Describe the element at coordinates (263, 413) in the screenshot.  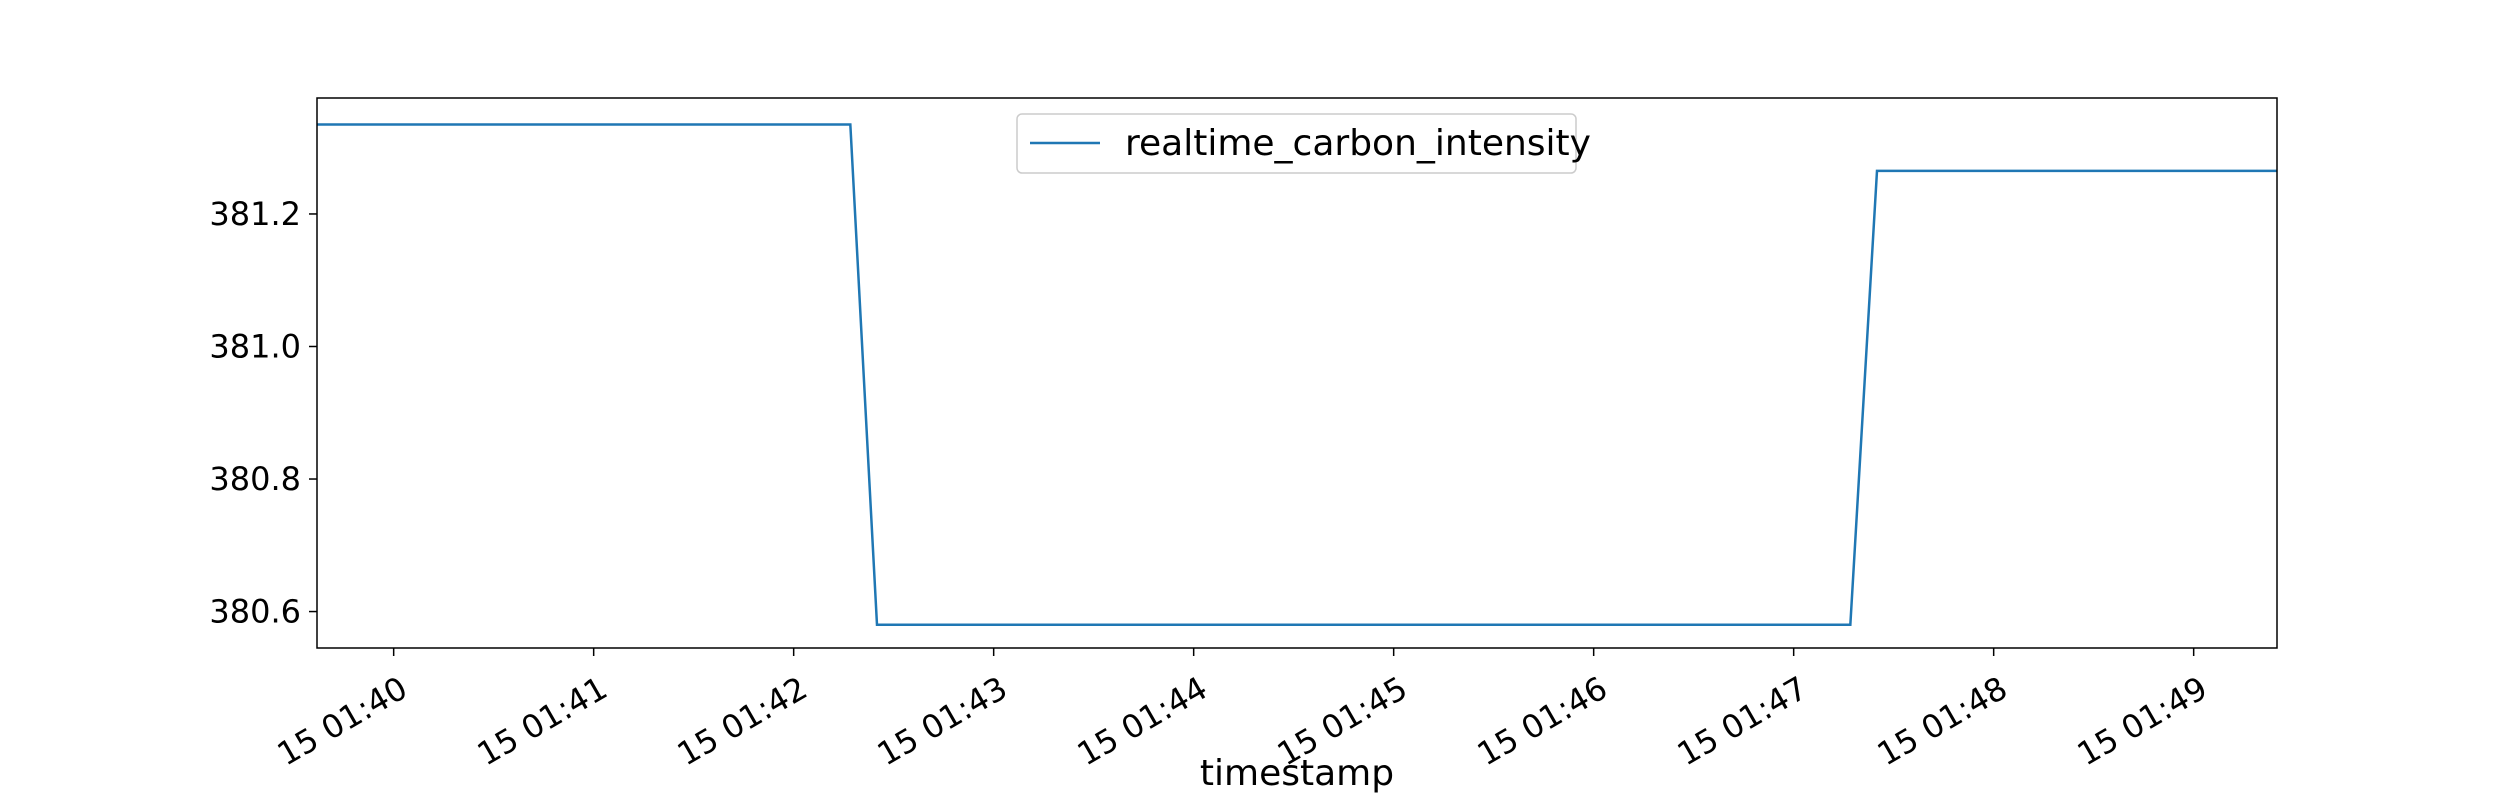
I see `y-axis: 380.6 380.8 381.0 381.2` at that location.